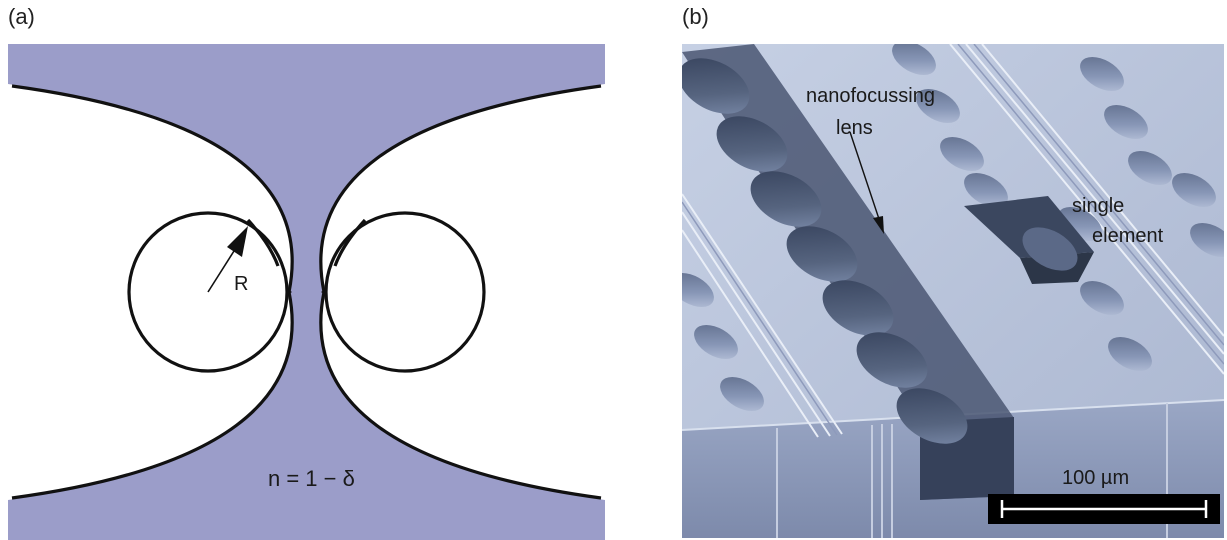  What do you see at coordinates (21, 16) in the screenshot?
I see `panel-a-label: (a)` at bounding box center [21, 16].